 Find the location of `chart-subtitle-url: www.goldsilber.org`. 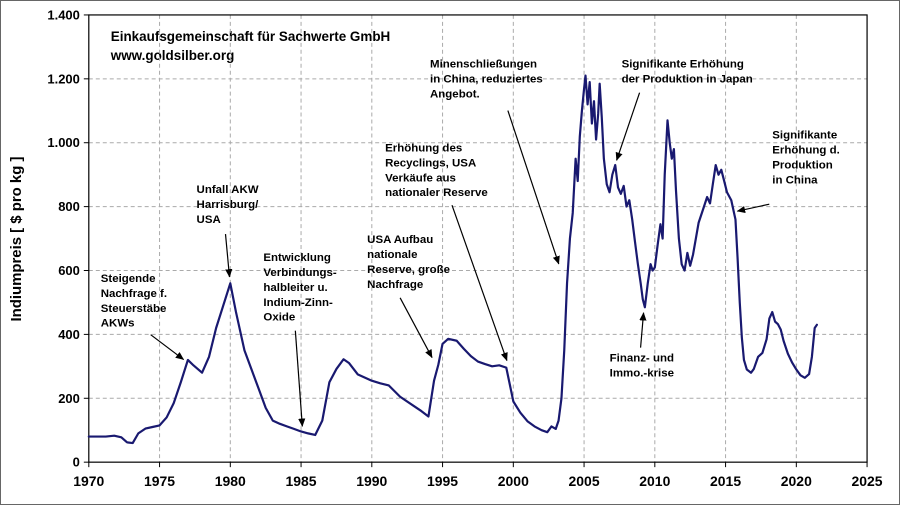

chart-subtitle-url: www.goldsilber.org is located at coordinates (172, 55).